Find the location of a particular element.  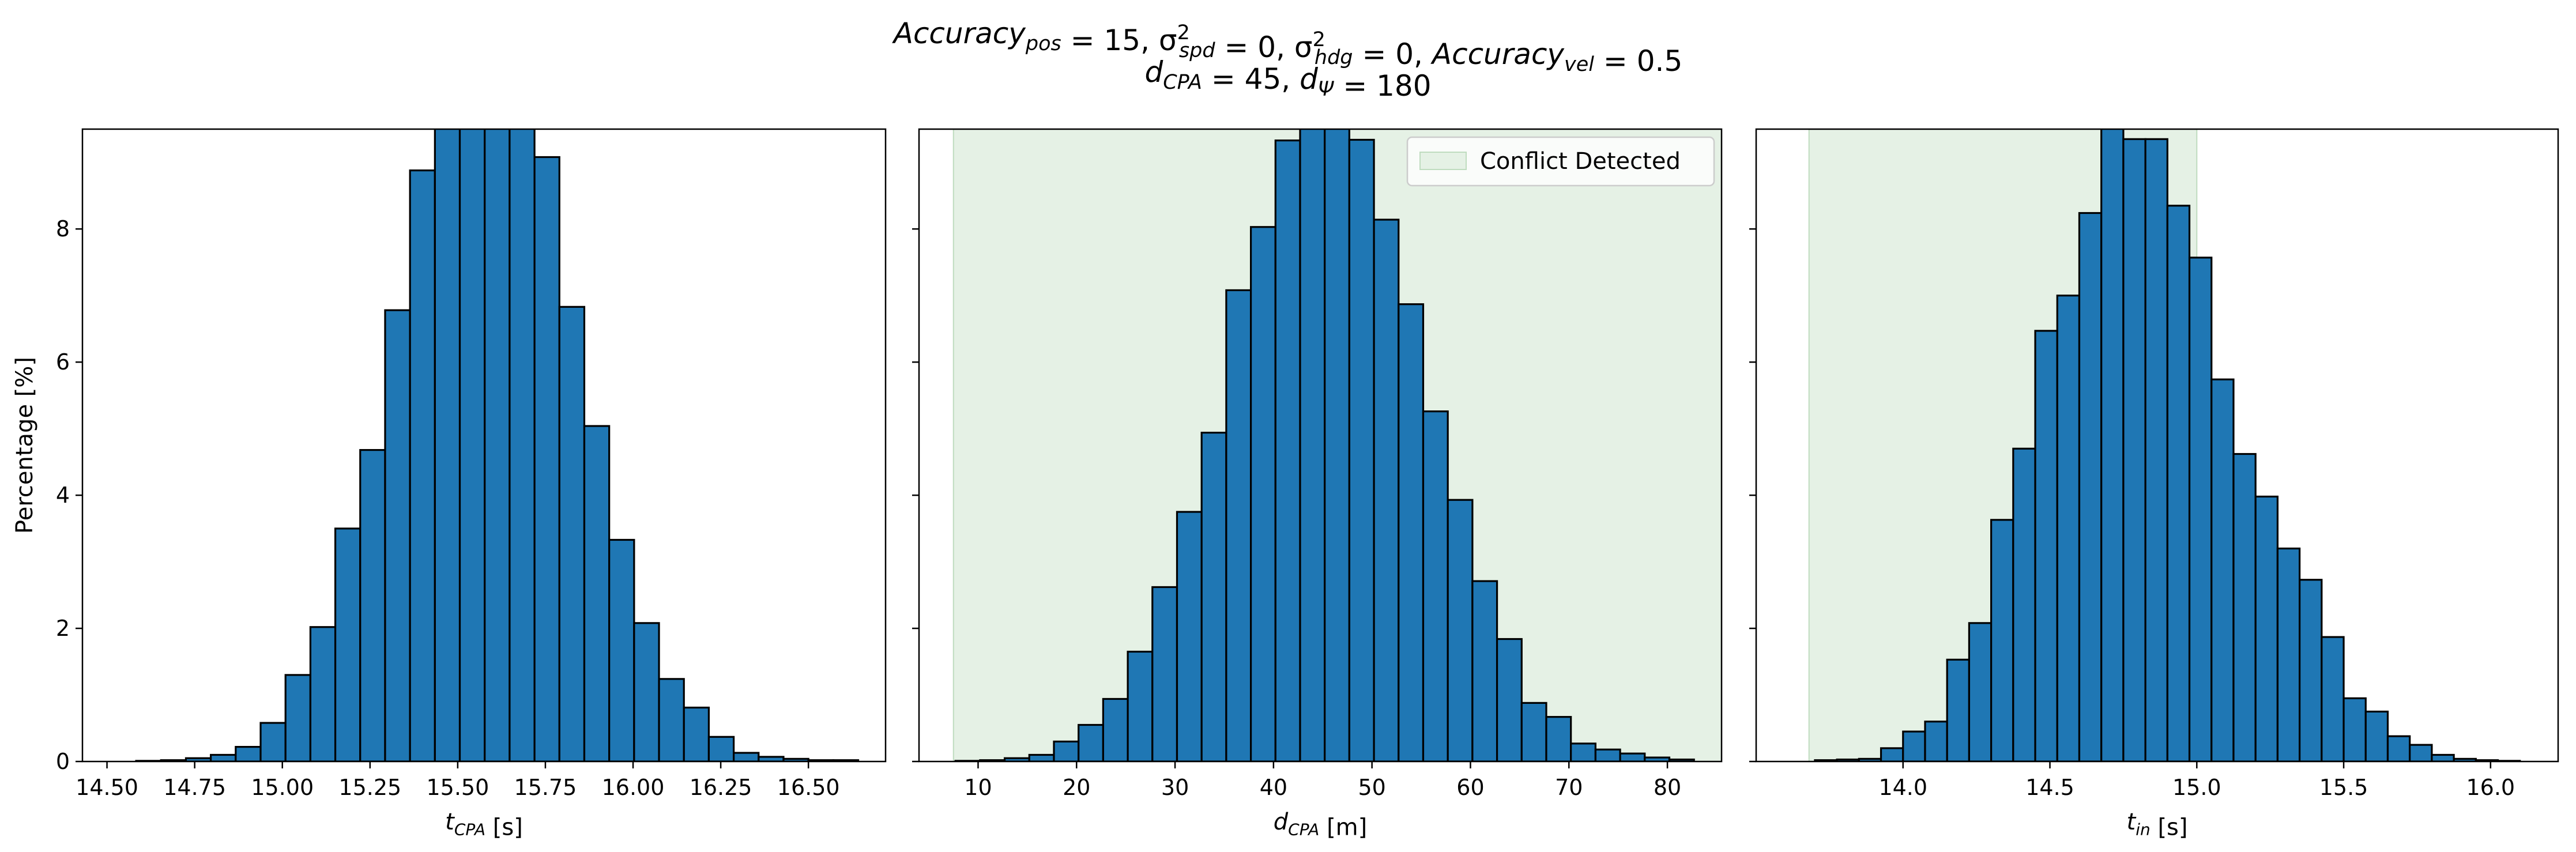

x-axis-label: tCPA [s] is located at coordinates (484, 825).